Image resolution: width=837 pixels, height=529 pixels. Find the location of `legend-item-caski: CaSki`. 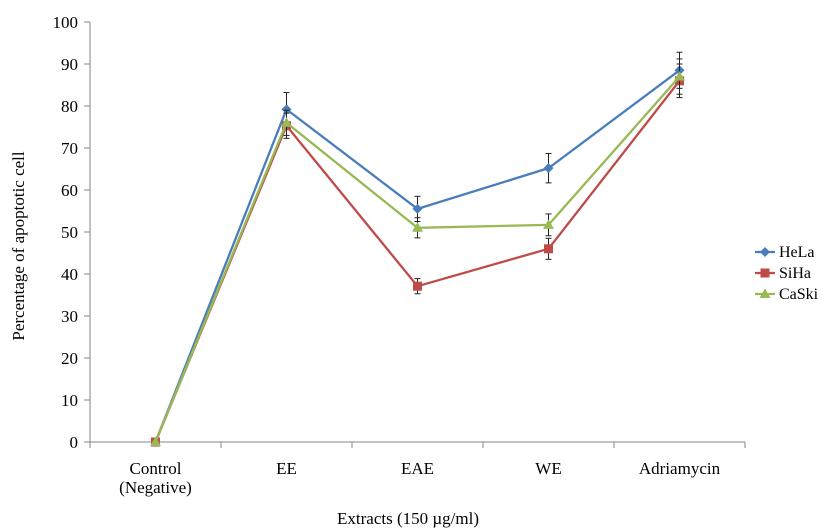

legend-item-caski: CaSki is located at coordinates (787, 294).